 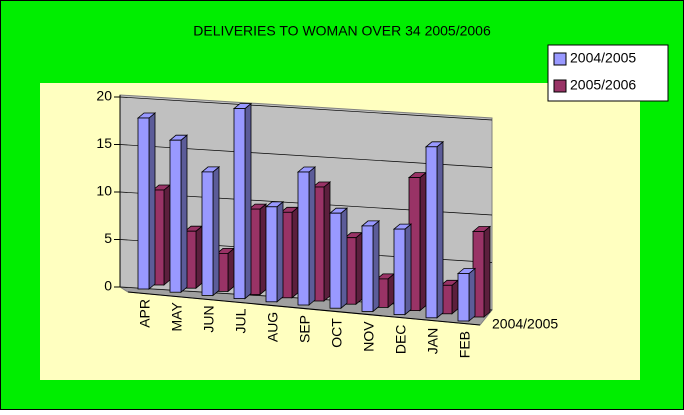 What do you see at coordinates (608, 73) in the screenshot?
I see `legend` at bounding box center [608, 73].